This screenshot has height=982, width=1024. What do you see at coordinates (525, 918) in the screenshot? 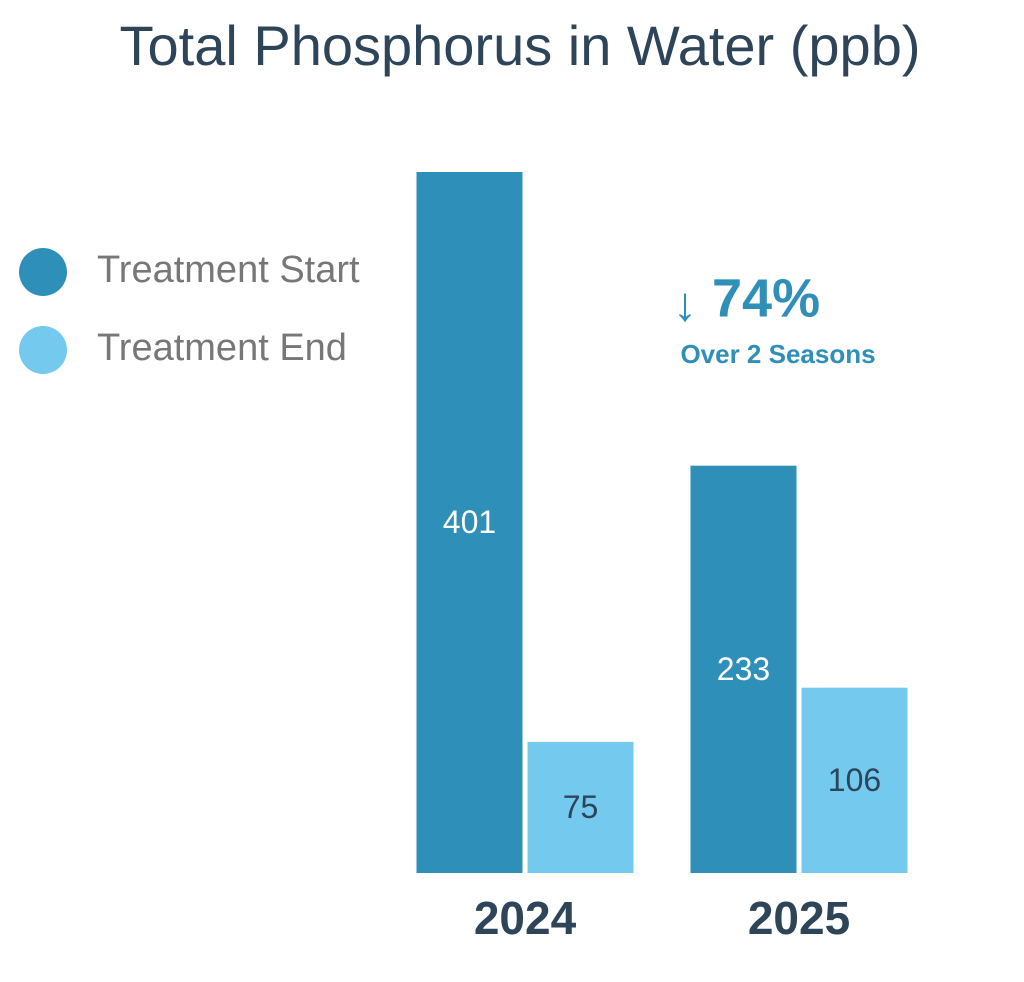
I see `x-tick-label: 2024` at bounding box center [525, 918].